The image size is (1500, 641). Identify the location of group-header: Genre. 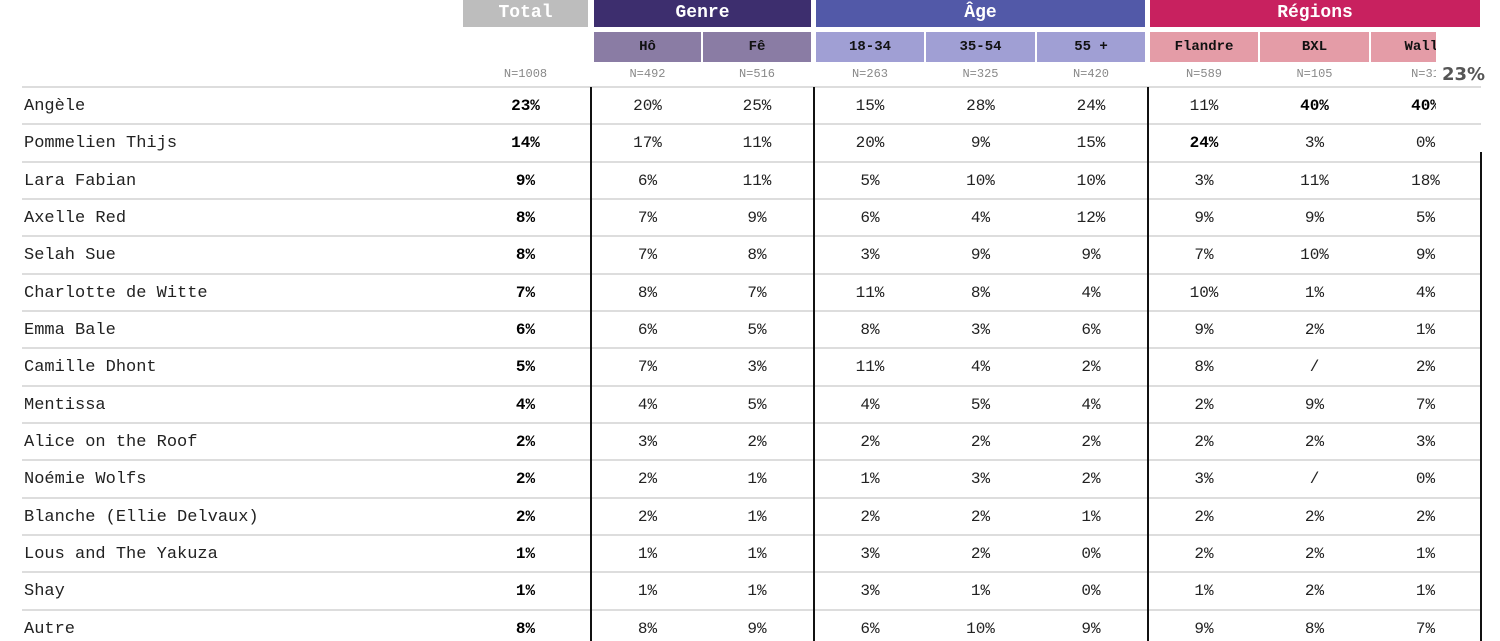
(702, 13).